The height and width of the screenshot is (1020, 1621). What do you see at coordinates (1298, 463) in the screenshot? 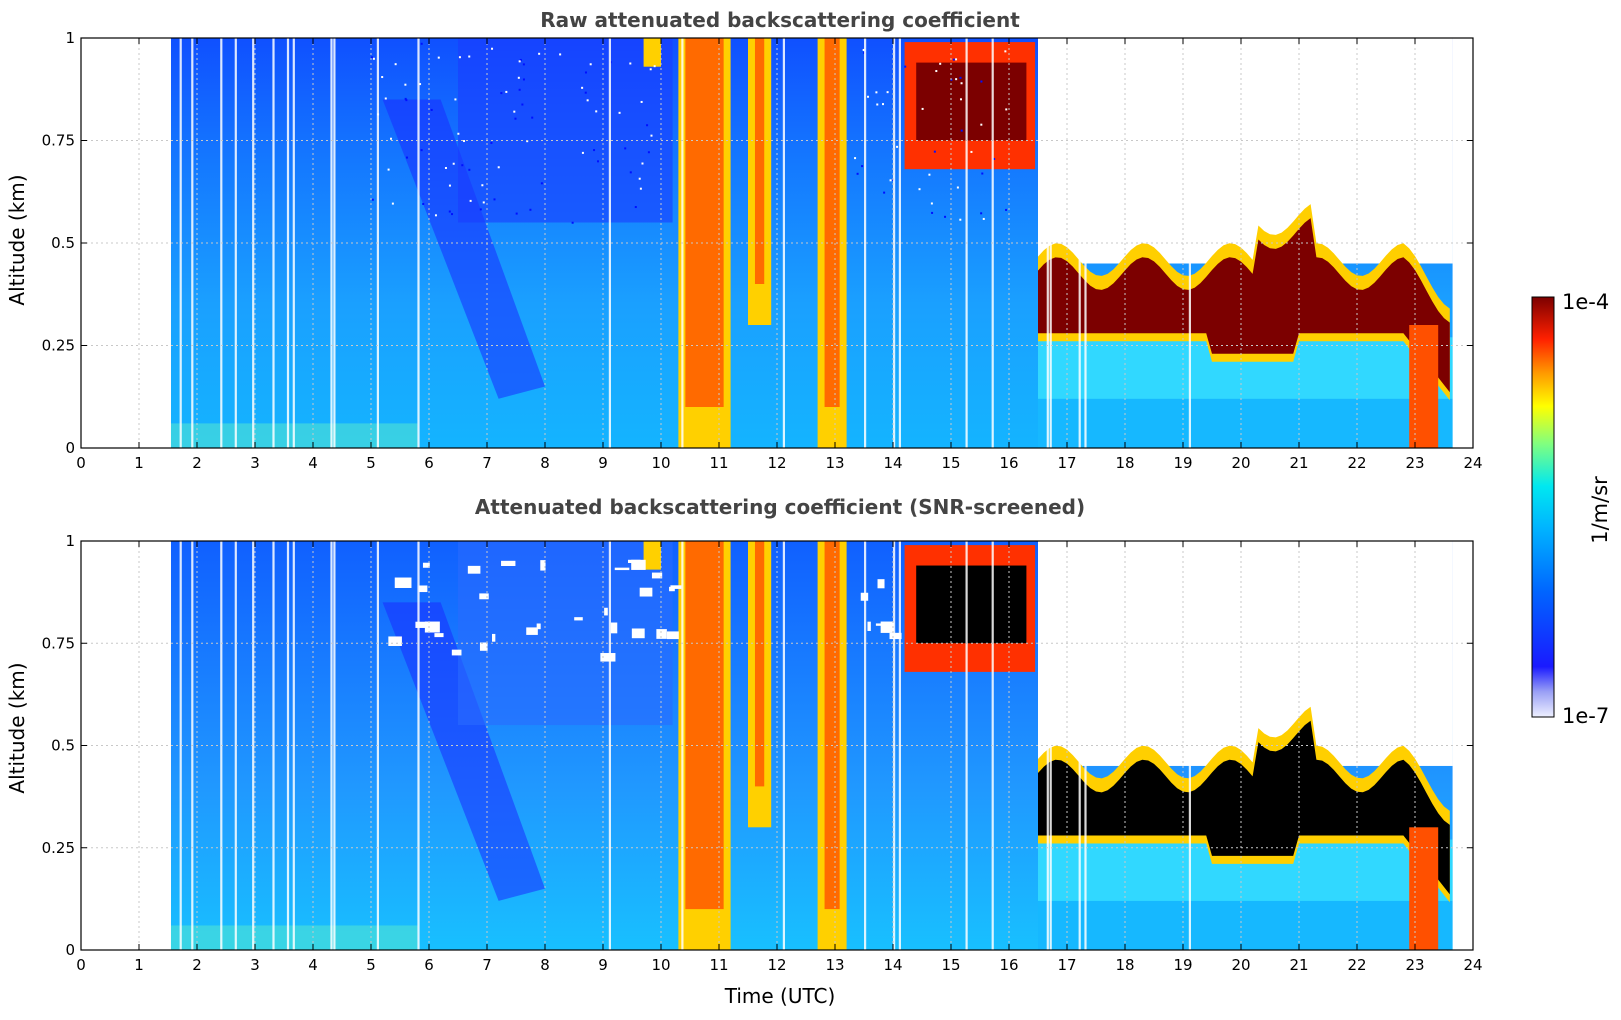
I see `x-tick-label: 21` at bounding box center [1298, 463].